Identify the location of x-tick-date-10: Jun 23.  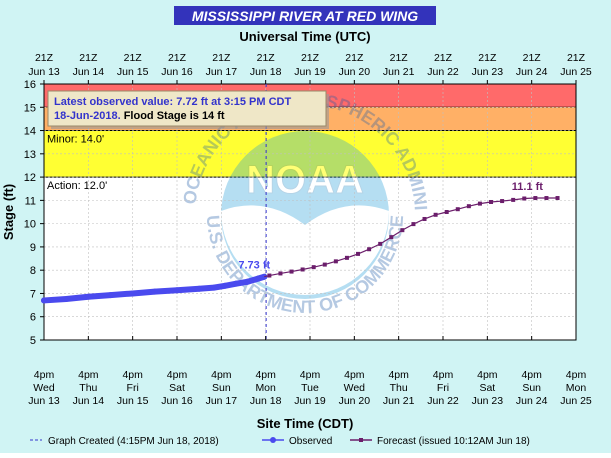
(488, 401).